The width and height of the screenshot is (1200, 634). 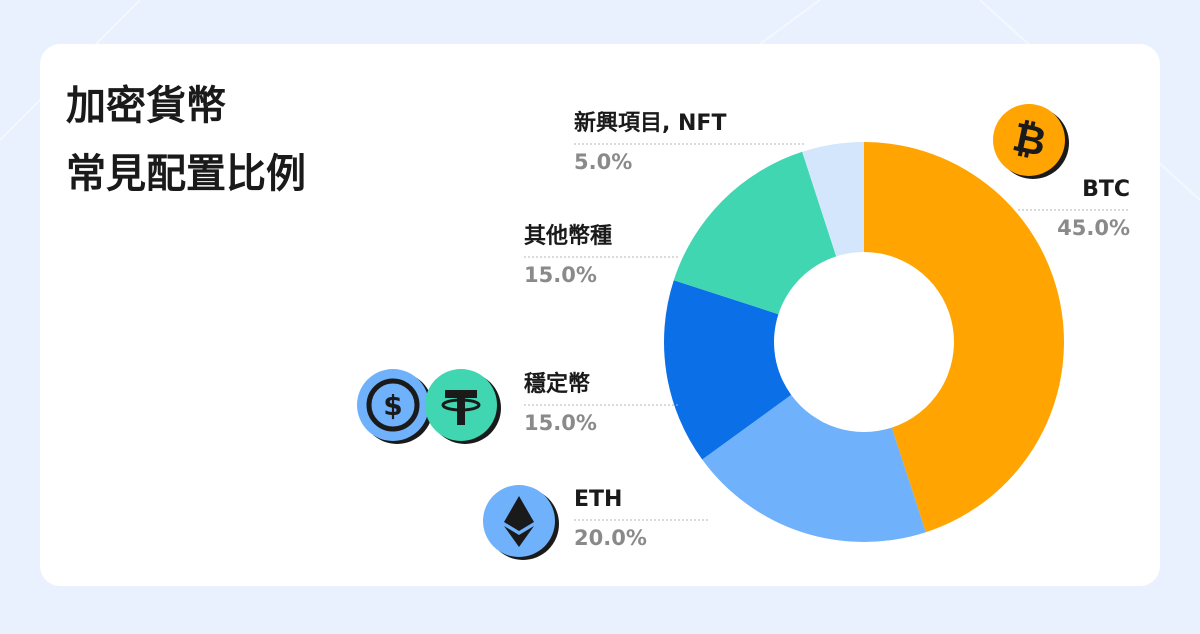 I want to click on value-label: 45.0%, so click(x=1093, y=228).